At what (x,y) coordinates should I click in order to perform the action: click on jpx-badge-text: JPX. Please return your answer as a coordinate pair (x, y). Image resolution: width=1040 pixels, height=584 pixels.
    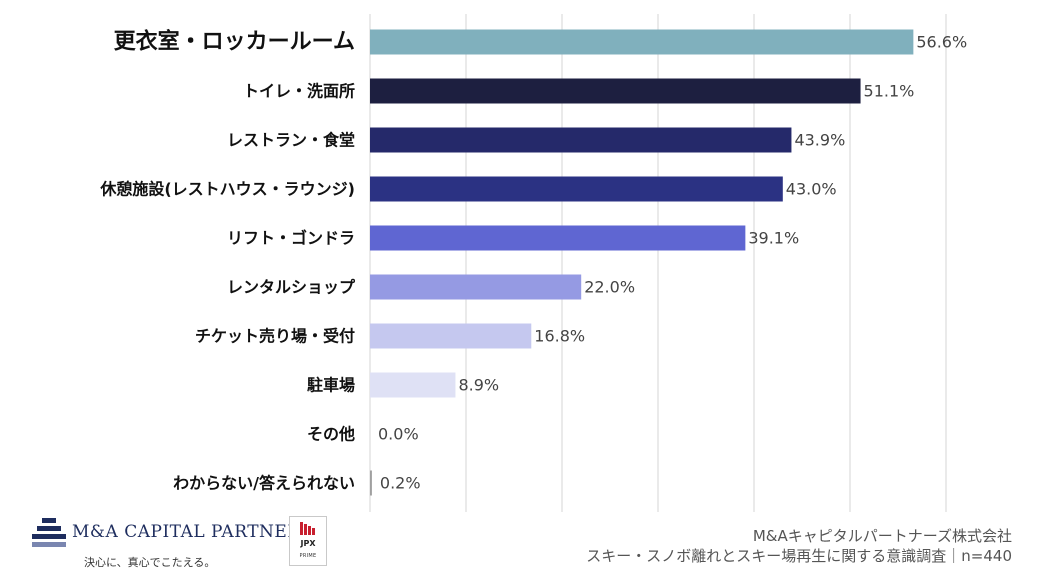
    Looking at the image, I should click on (308, 543).